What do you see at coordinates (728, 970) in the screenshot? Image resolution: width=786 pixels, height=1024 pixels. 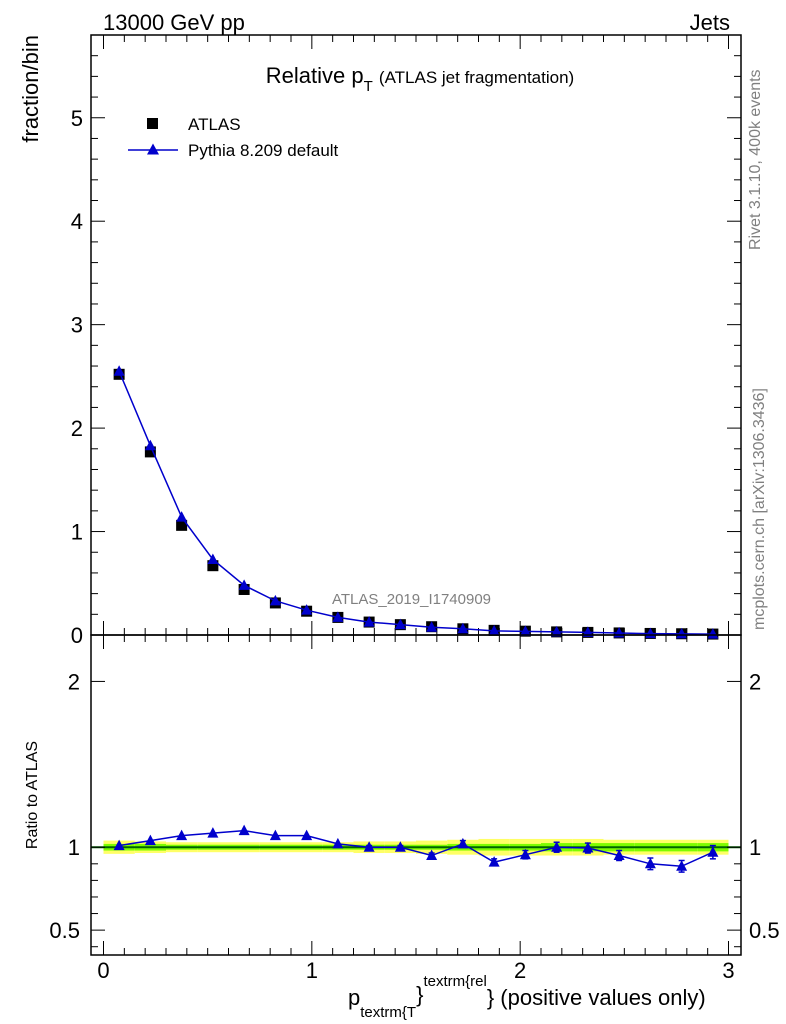 I see `x-tick-label: 3` at bounding box center [728, 970].